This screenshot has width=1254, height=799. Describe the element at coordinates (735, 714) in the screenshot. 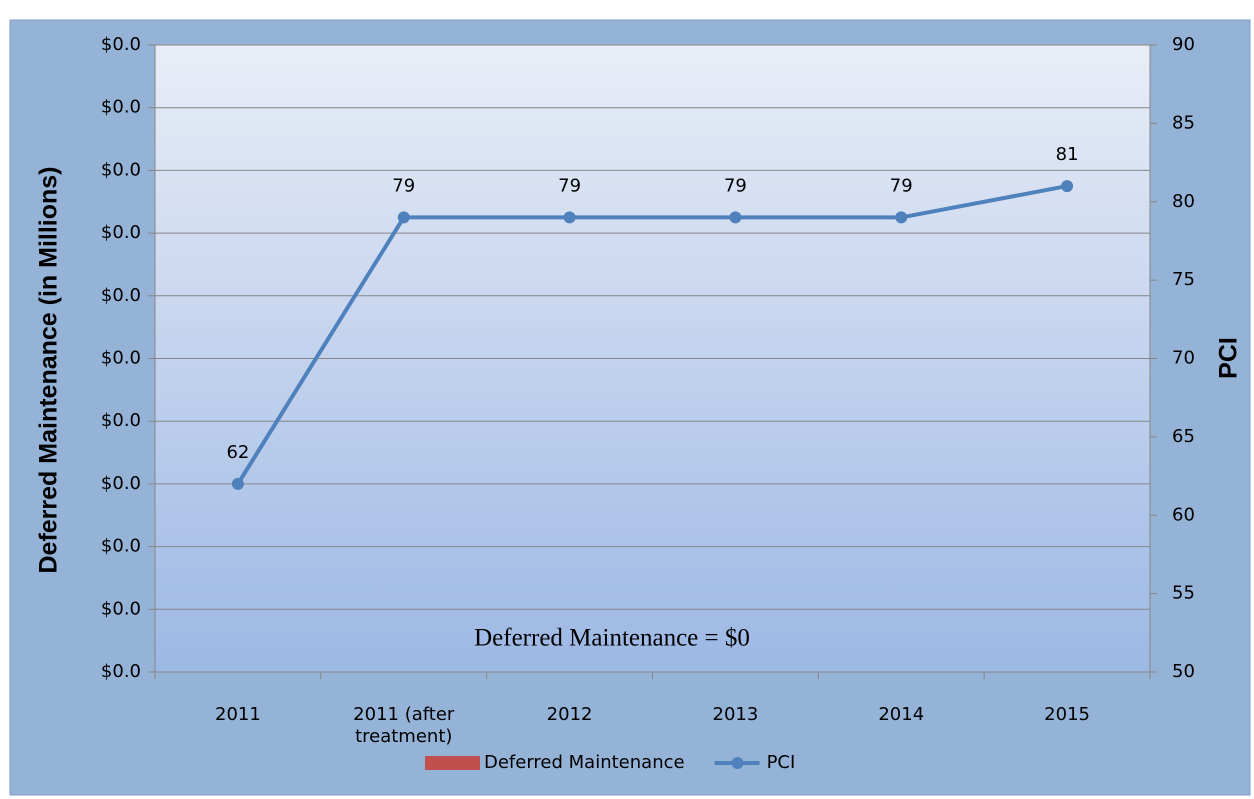

I see `x-tick-label: 2013` at that location.